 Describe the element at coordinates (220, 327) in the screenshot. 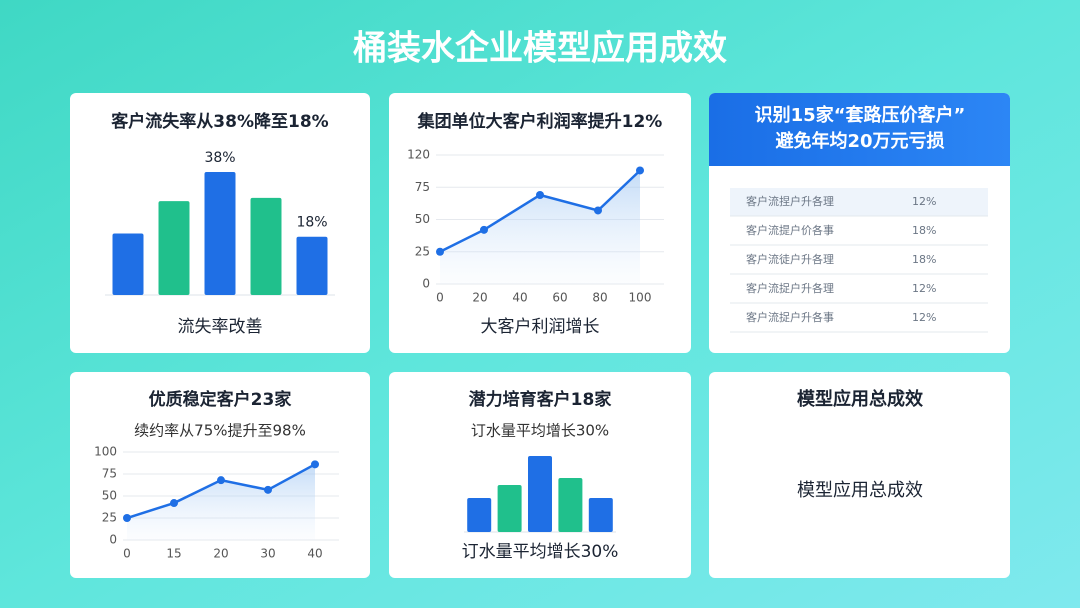

I see `x-axis-label: 流失率改善` at that location.